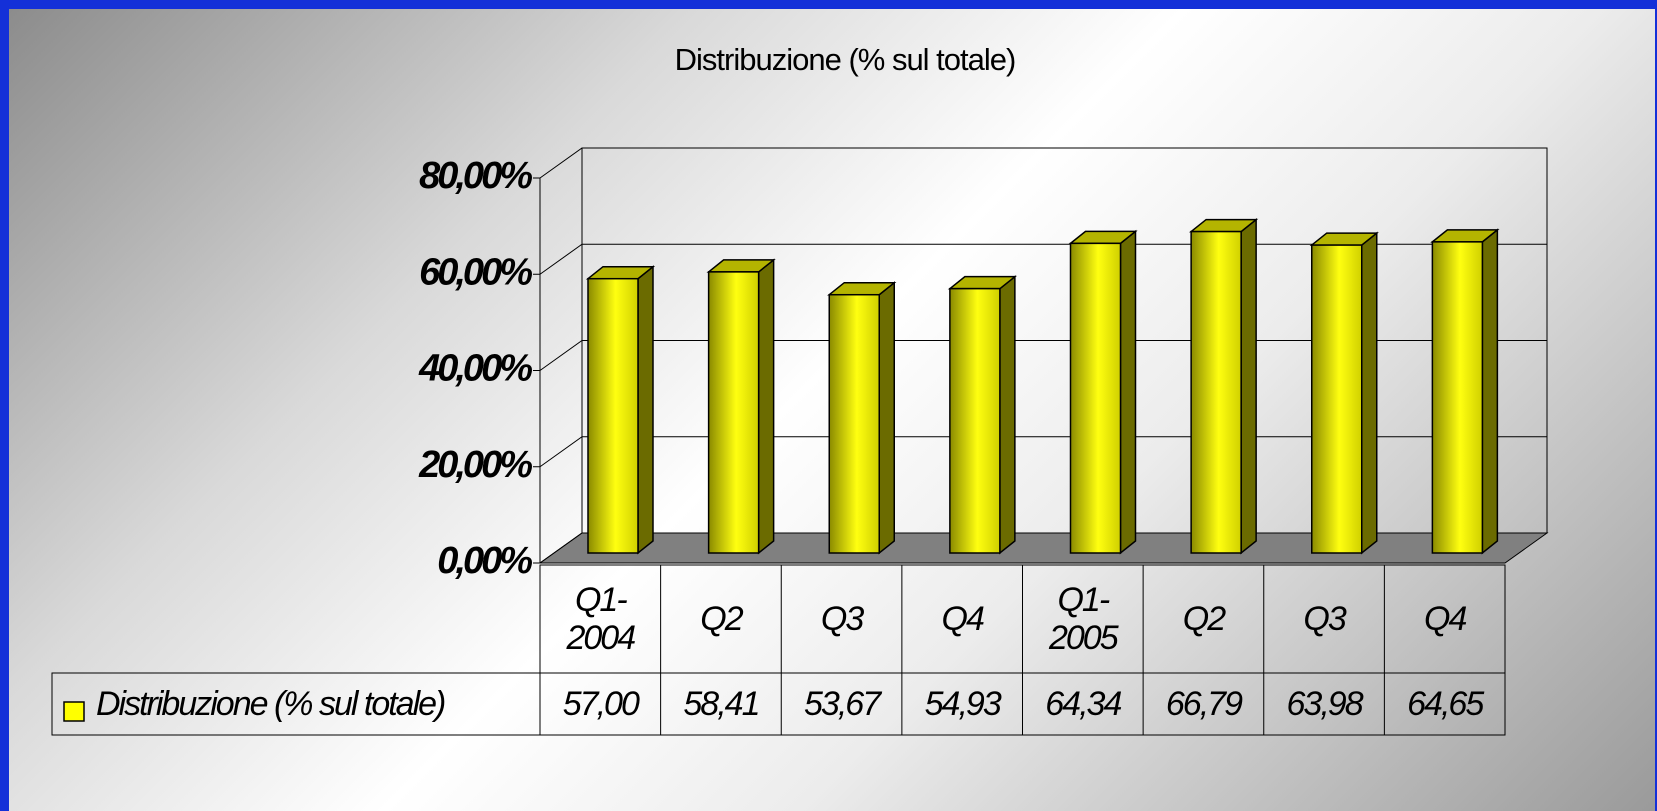 The image size is (1657, 811). Describe the element at coordinates (271, 704) in the screenshot. I see `legend-label: Distribuzione (% sul totale)` at that location.